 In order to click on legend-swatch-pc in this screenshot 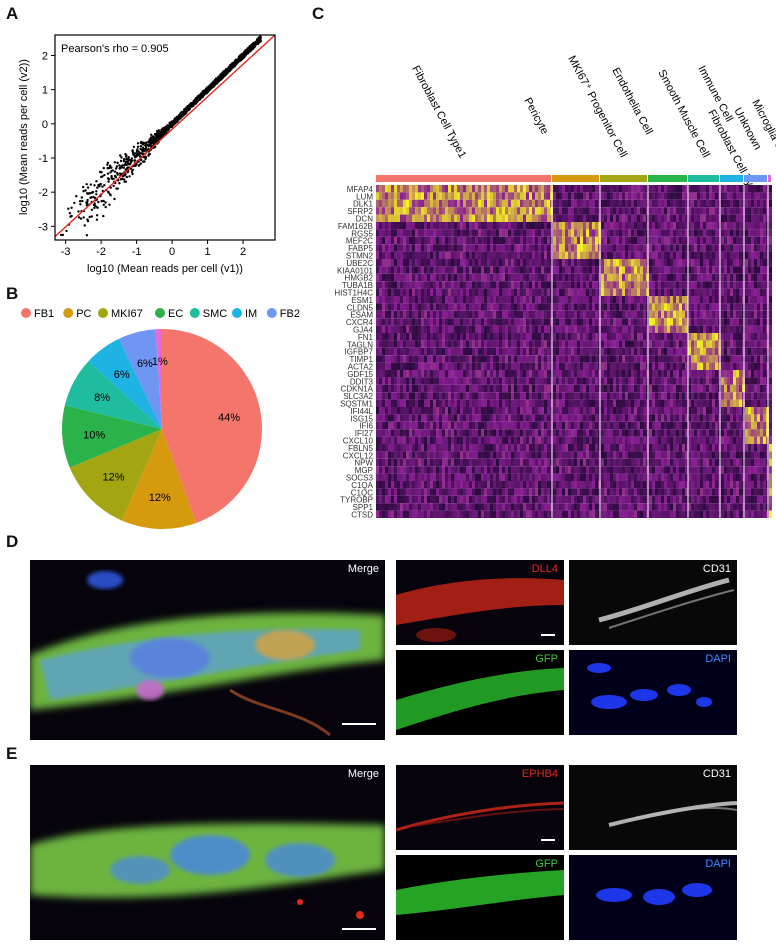, I will do `click(68, 313)`.